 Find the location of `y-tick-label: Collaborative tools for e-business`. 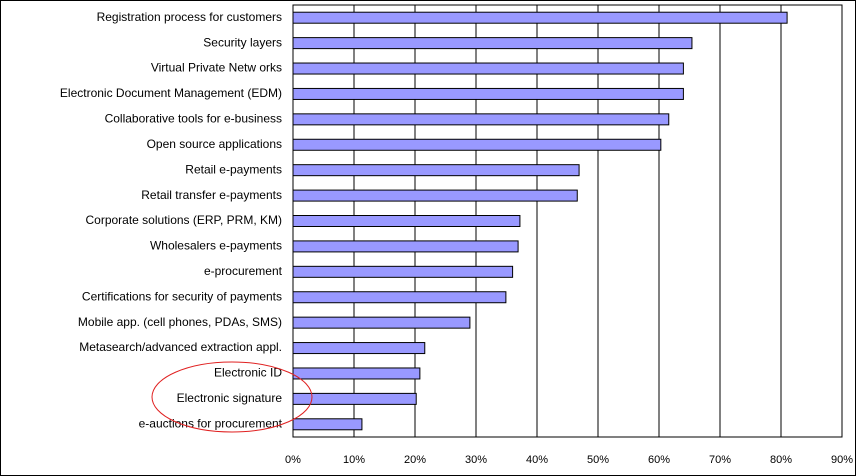

y-tick-label: Collaborative tools for e-business is located at coordinates (193, 119).